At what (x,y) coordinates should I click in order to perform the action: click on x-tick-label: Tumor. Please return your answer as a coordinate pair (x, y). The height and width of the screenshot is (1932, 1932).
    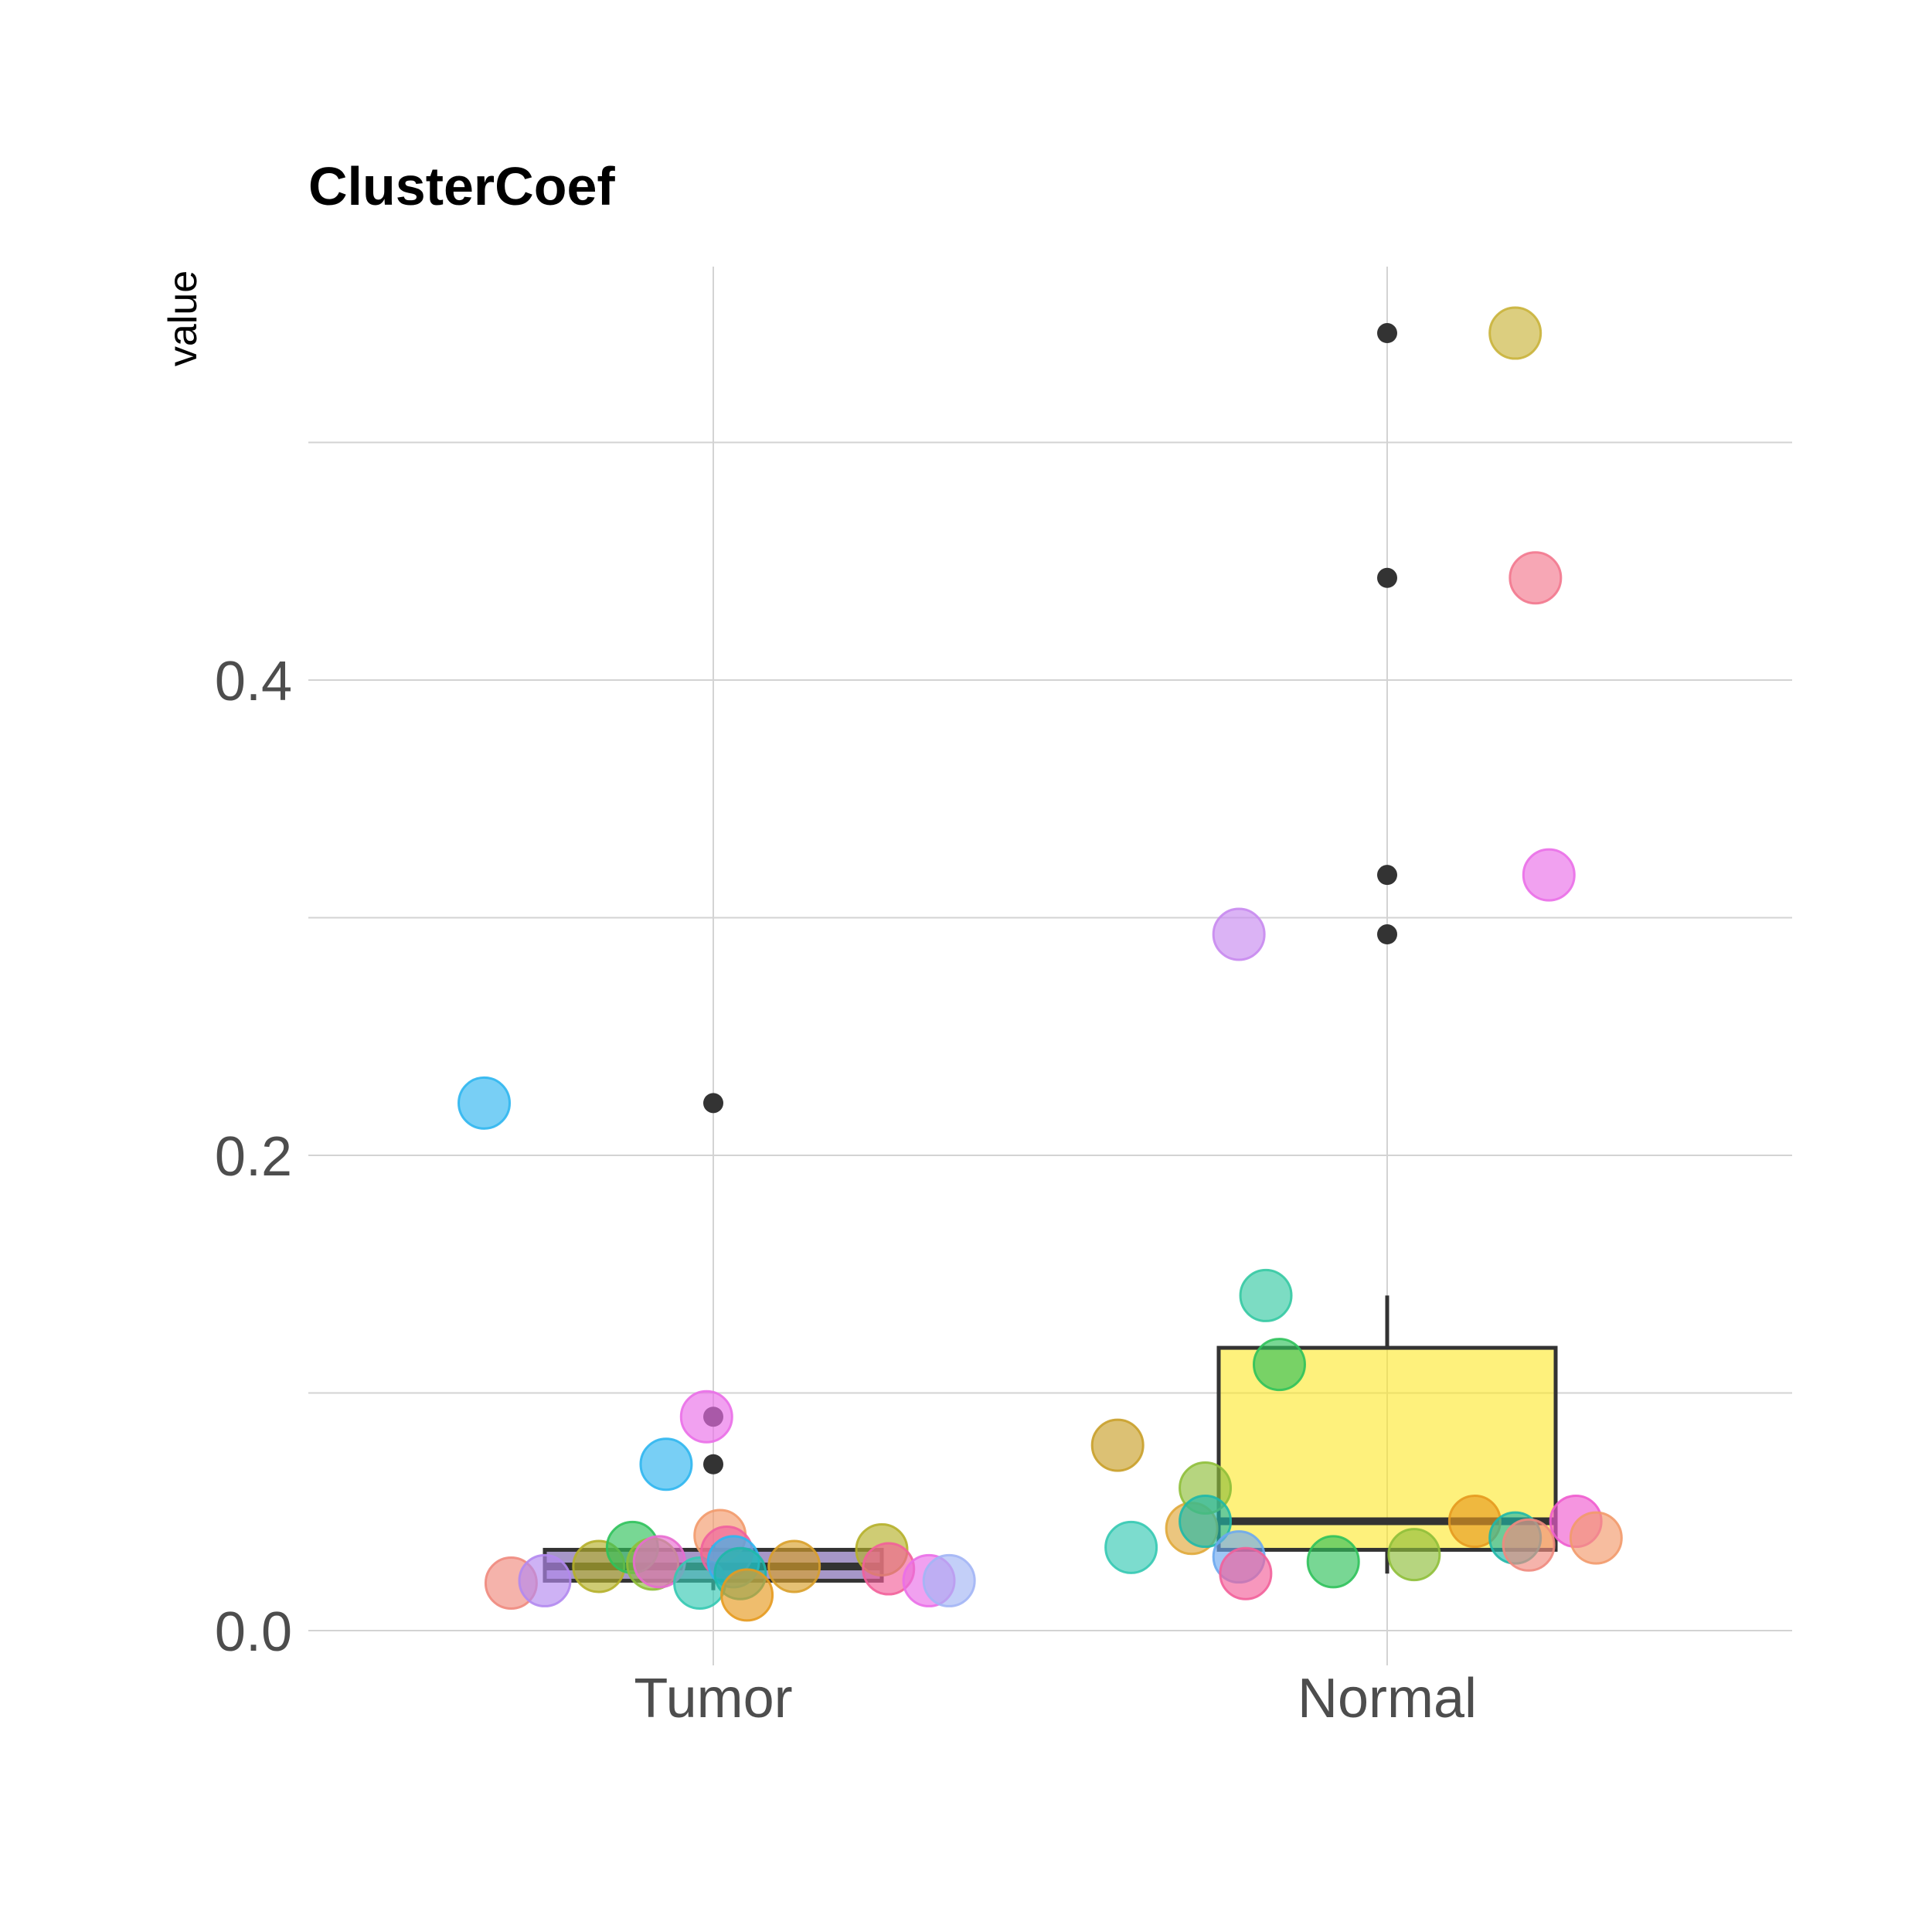
    Looking at the image, I should click on (713, 1699).